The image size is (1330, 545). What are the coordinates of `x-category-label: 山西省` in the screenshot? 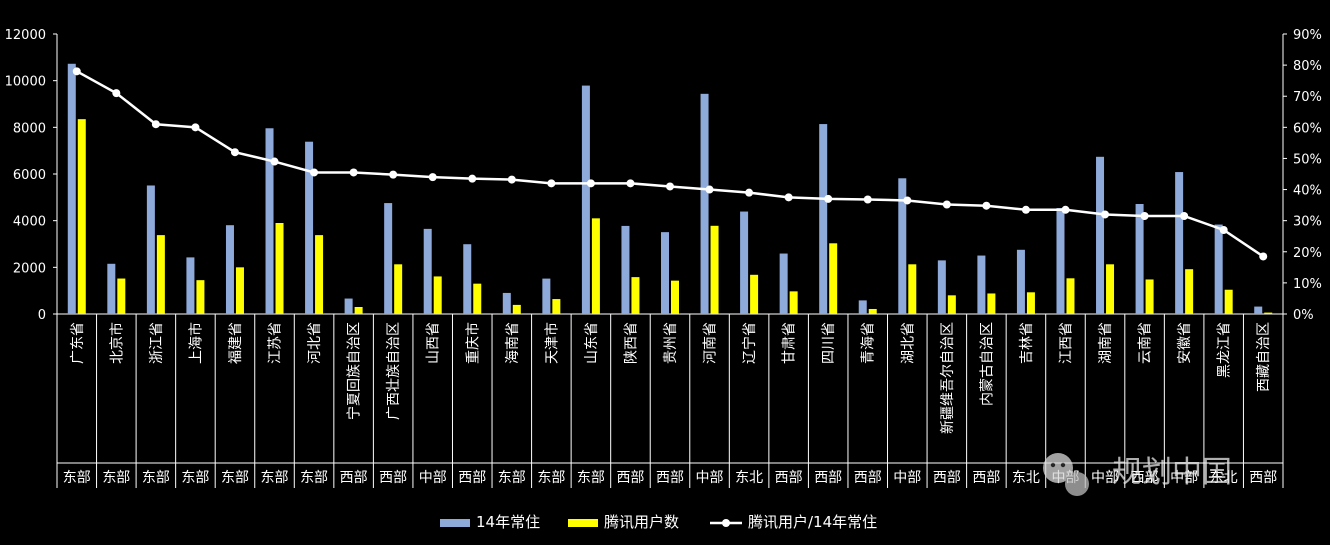 It's located at (434, 343).